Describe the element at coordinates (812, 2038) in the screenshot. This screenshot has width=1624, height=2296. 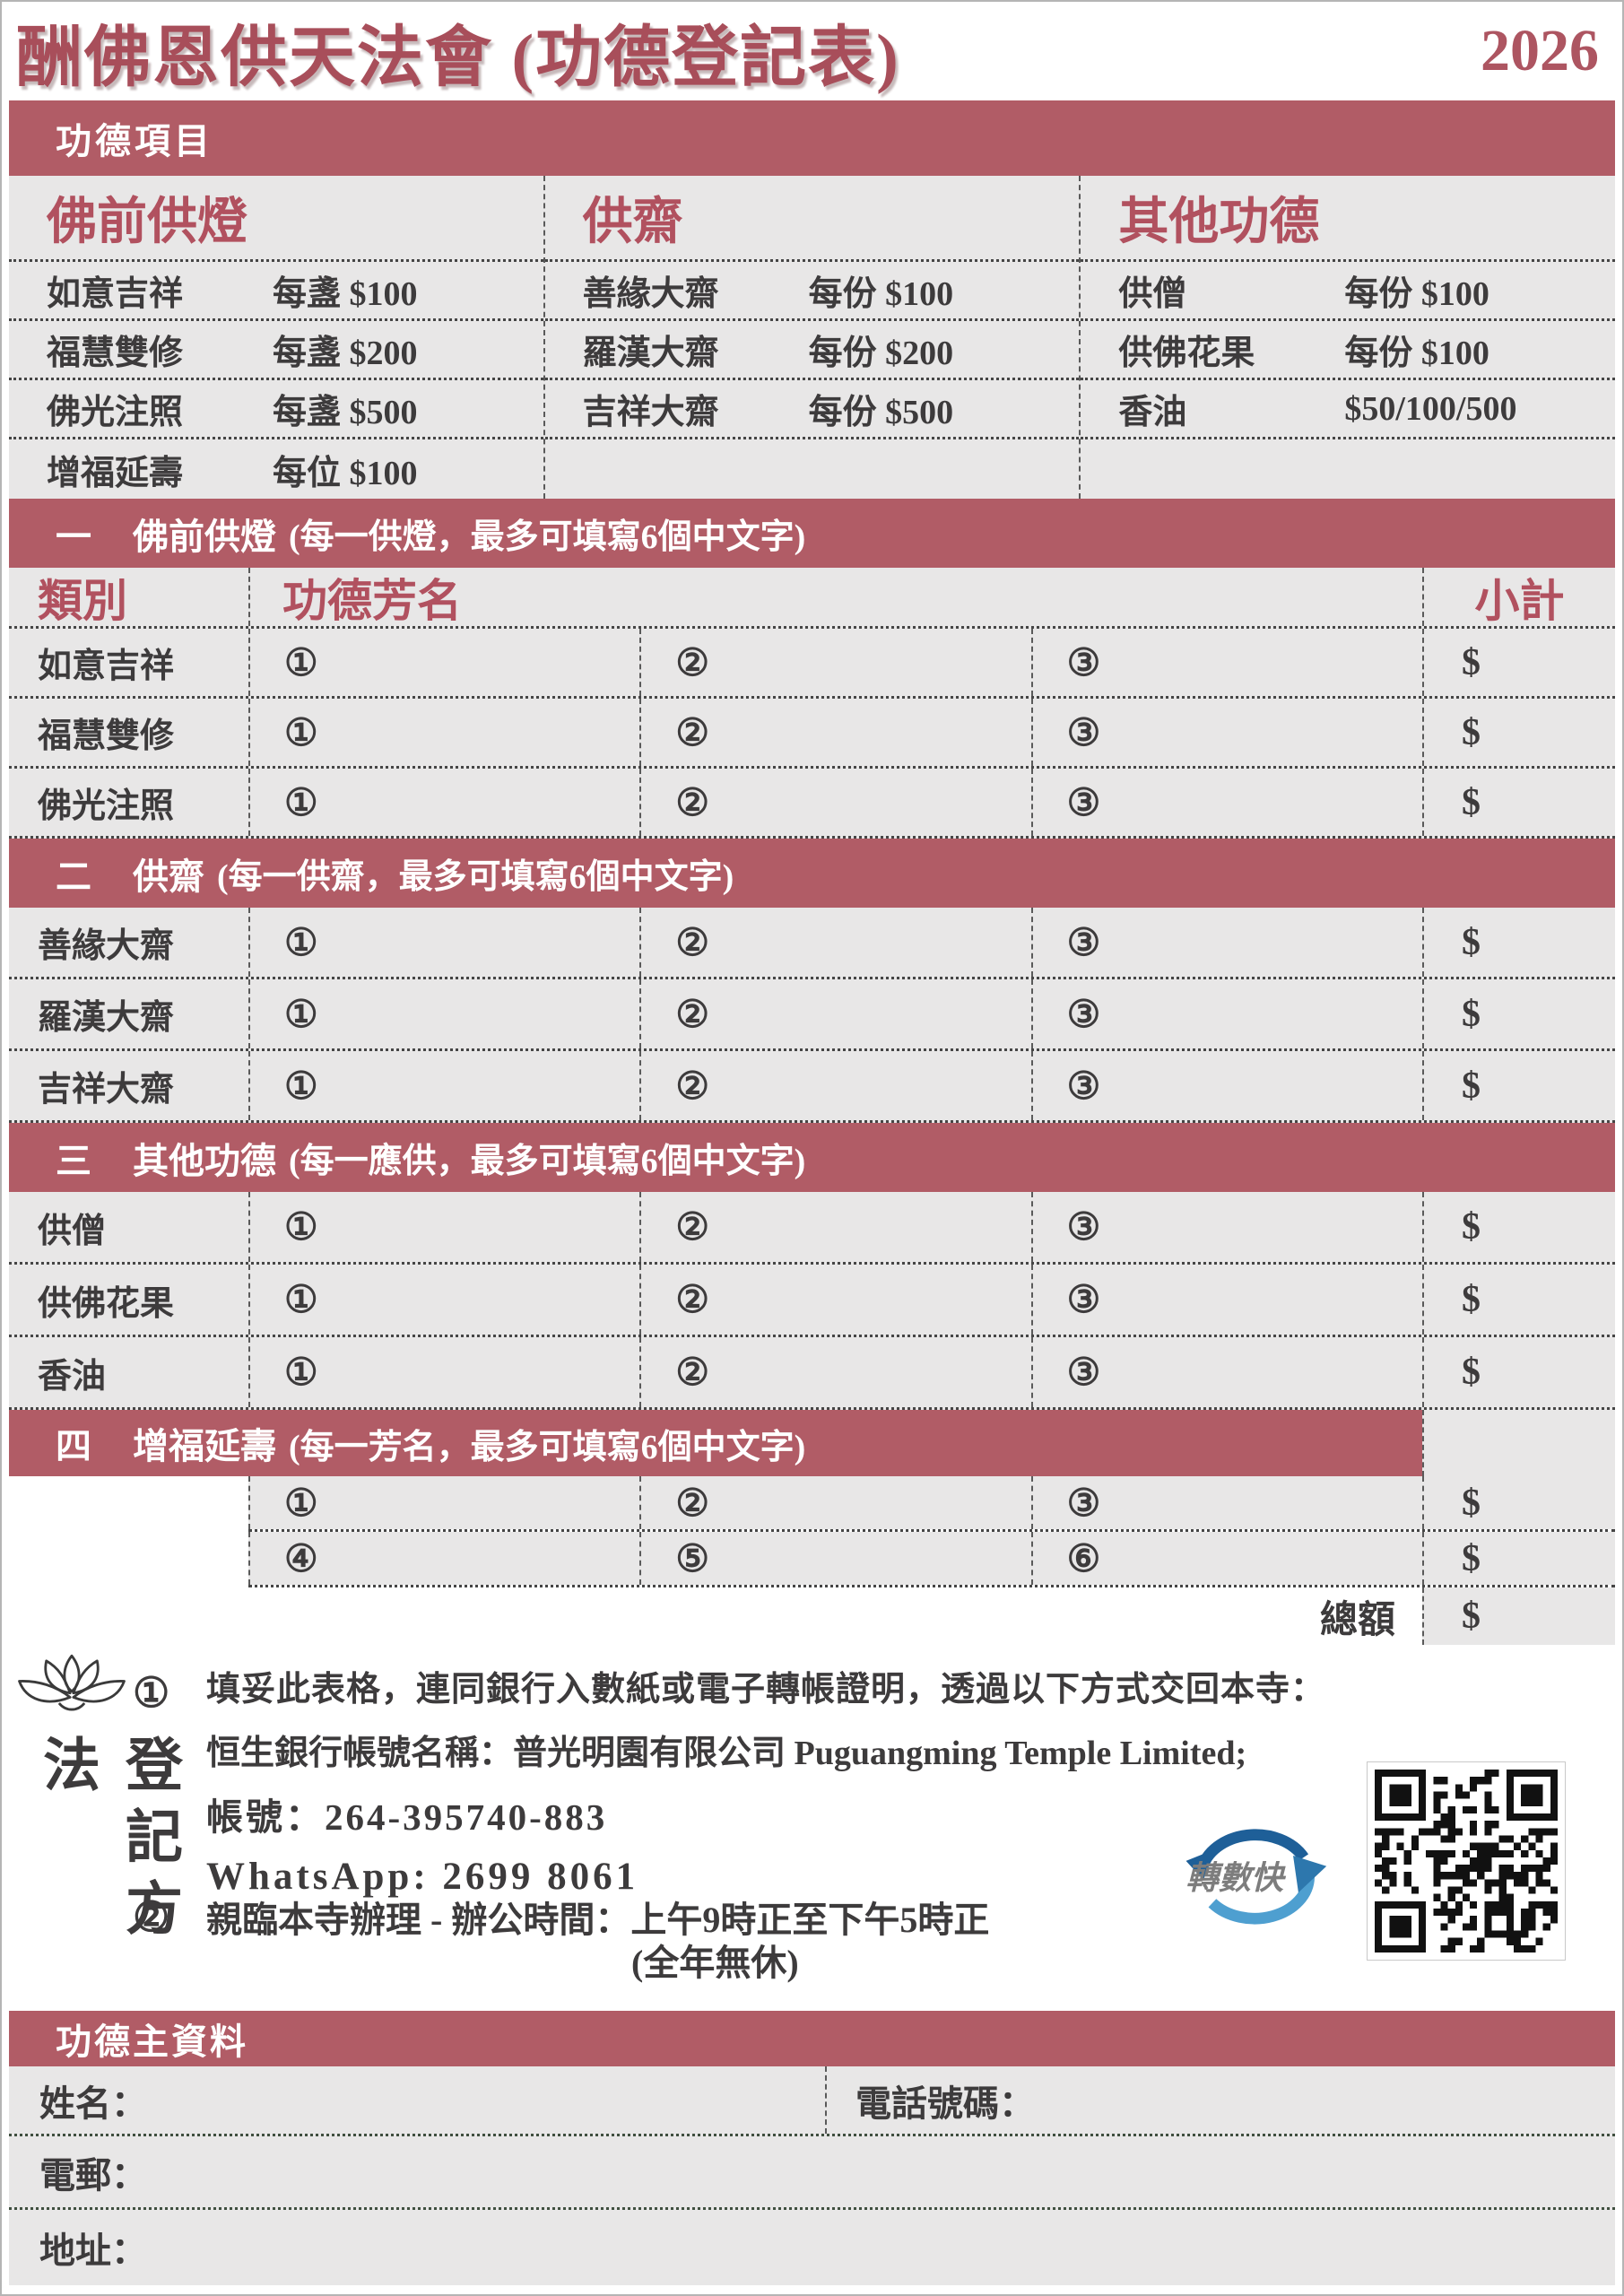
I see `donor-info-band: 功德主資料` at that location.